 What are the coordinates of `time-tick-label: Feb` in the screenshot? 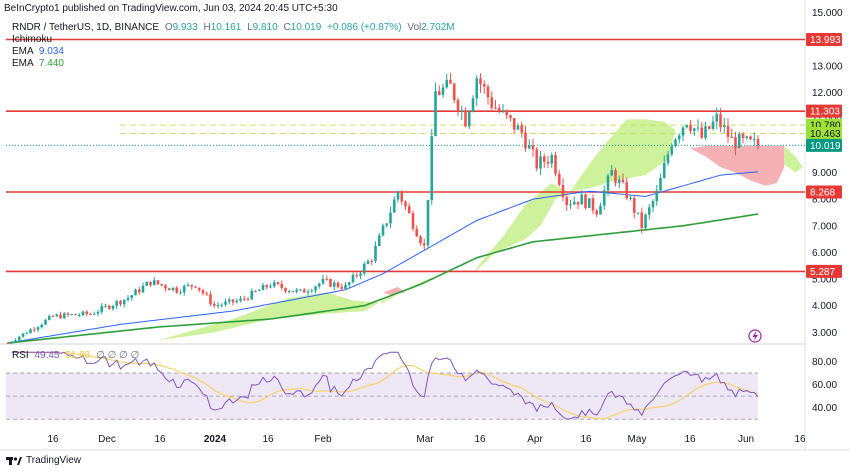 It's located at (323, 439).